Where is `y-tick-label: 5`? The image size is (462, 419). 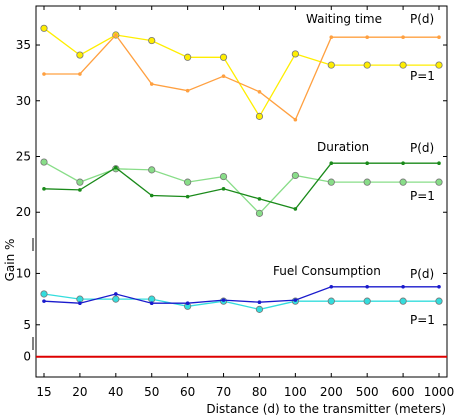
y-tick-label: 5 is located at coordinates (27, 325).